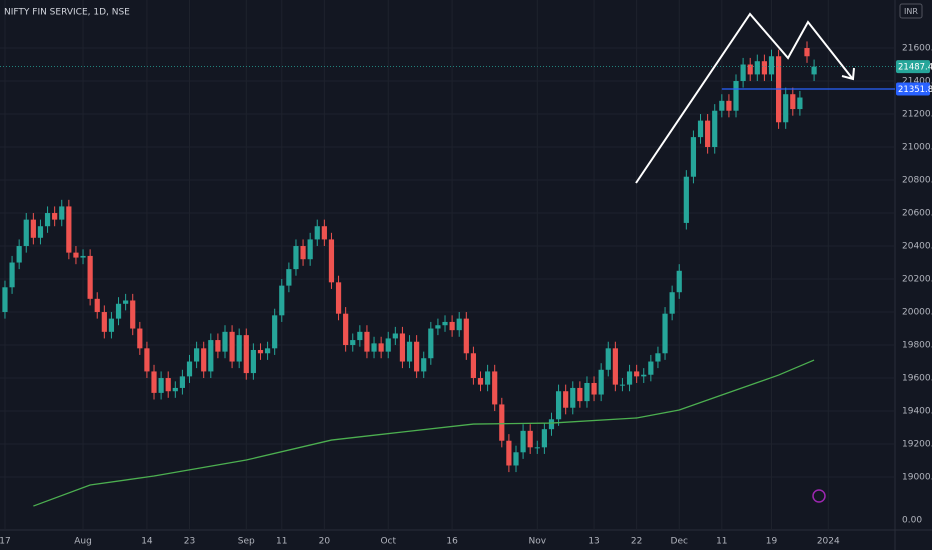 The width and height of the screenshot is (932, 550). Describe the element at coordinates (917, 379) in the screenshot. I see `y-tick-label: 19600.00` at that location.